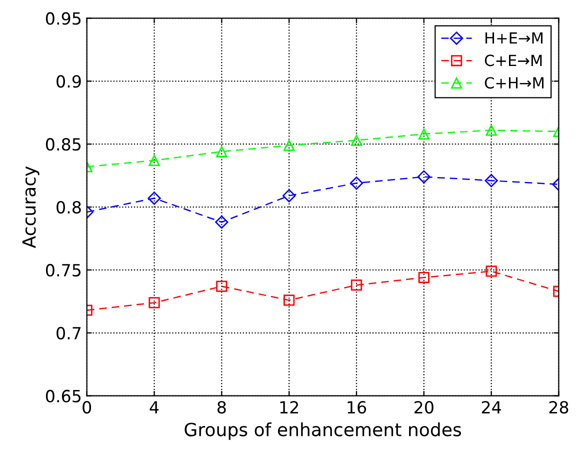  I want to click on y-tick-label: 0.8, so click(68, 207).